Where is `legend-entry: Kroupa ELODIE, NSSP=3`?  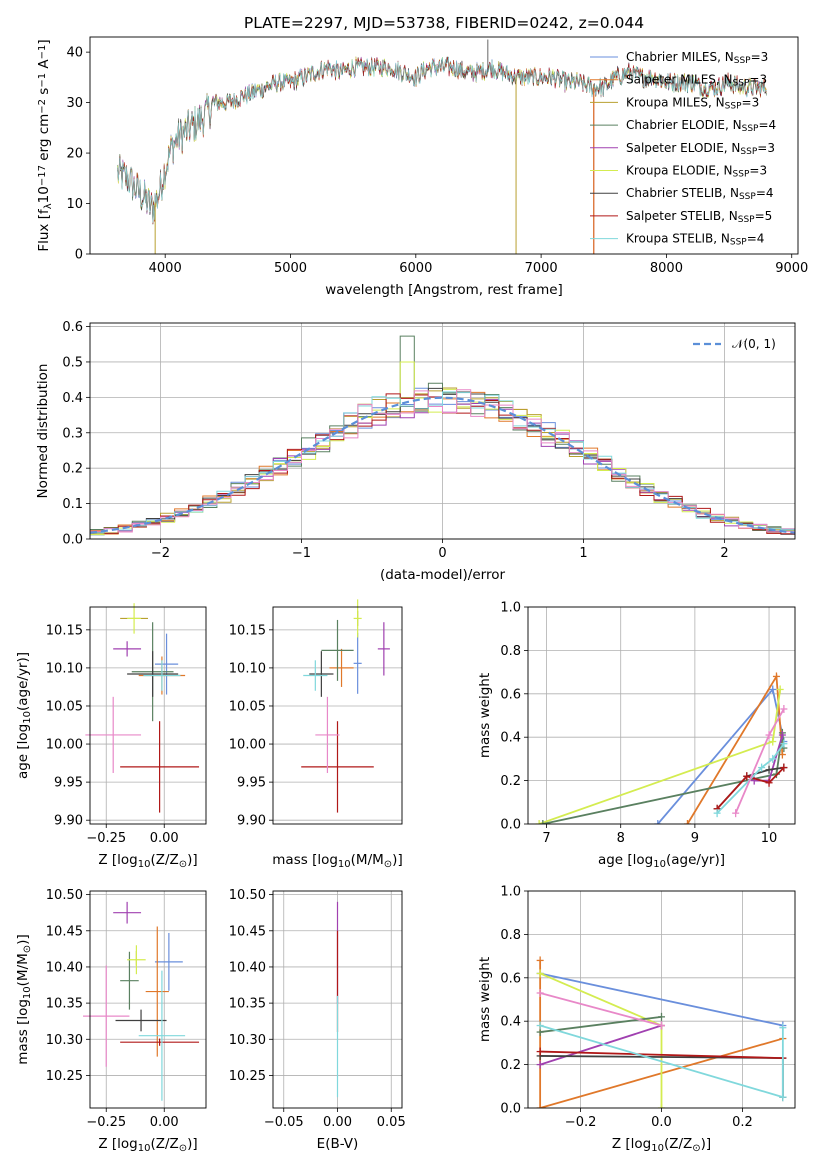 legend-entry: Kroupa ELODIE, NSSP=3 is located at coordinates (696, 172).